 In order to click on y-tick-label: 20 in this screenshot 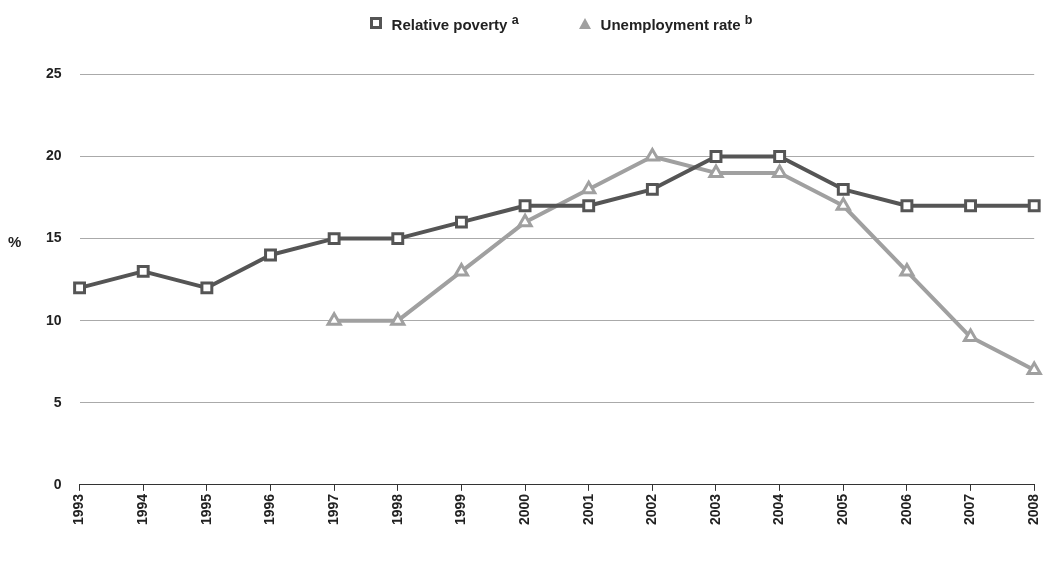, I will do `click(53, 155)`.